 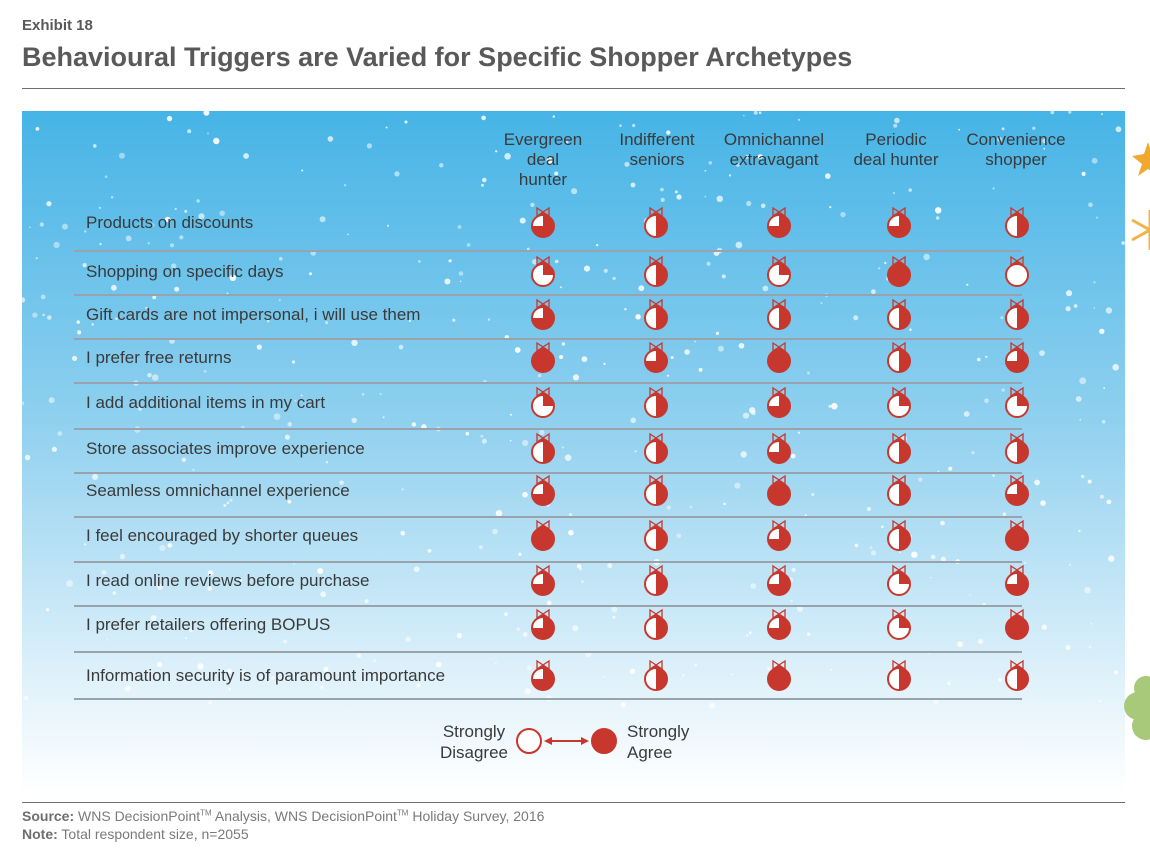 I want to click on tree-ornament-icon, so click(x=1137, y=708).